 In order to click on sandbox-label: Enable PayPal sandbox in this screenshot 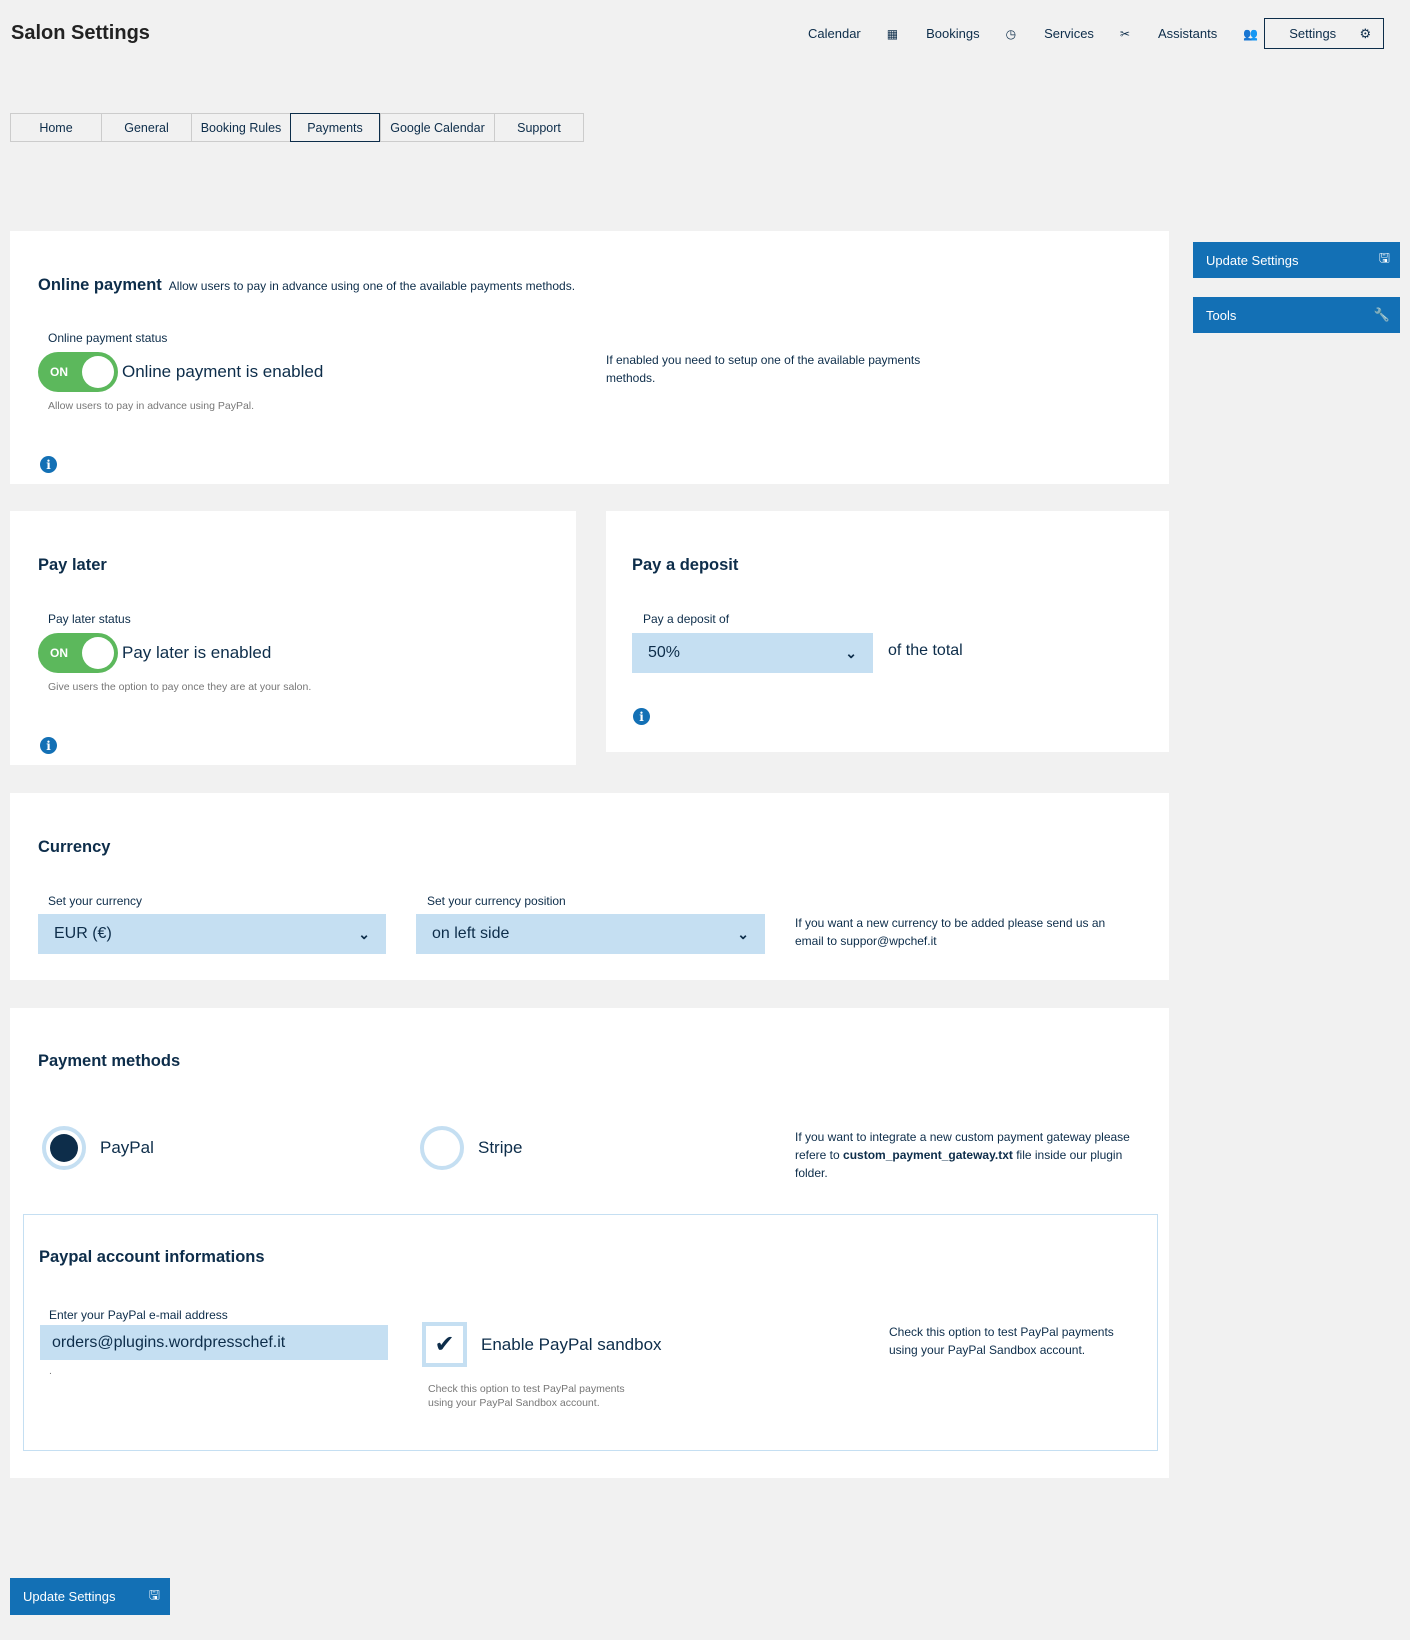, I will do `click(571, 1344)`.